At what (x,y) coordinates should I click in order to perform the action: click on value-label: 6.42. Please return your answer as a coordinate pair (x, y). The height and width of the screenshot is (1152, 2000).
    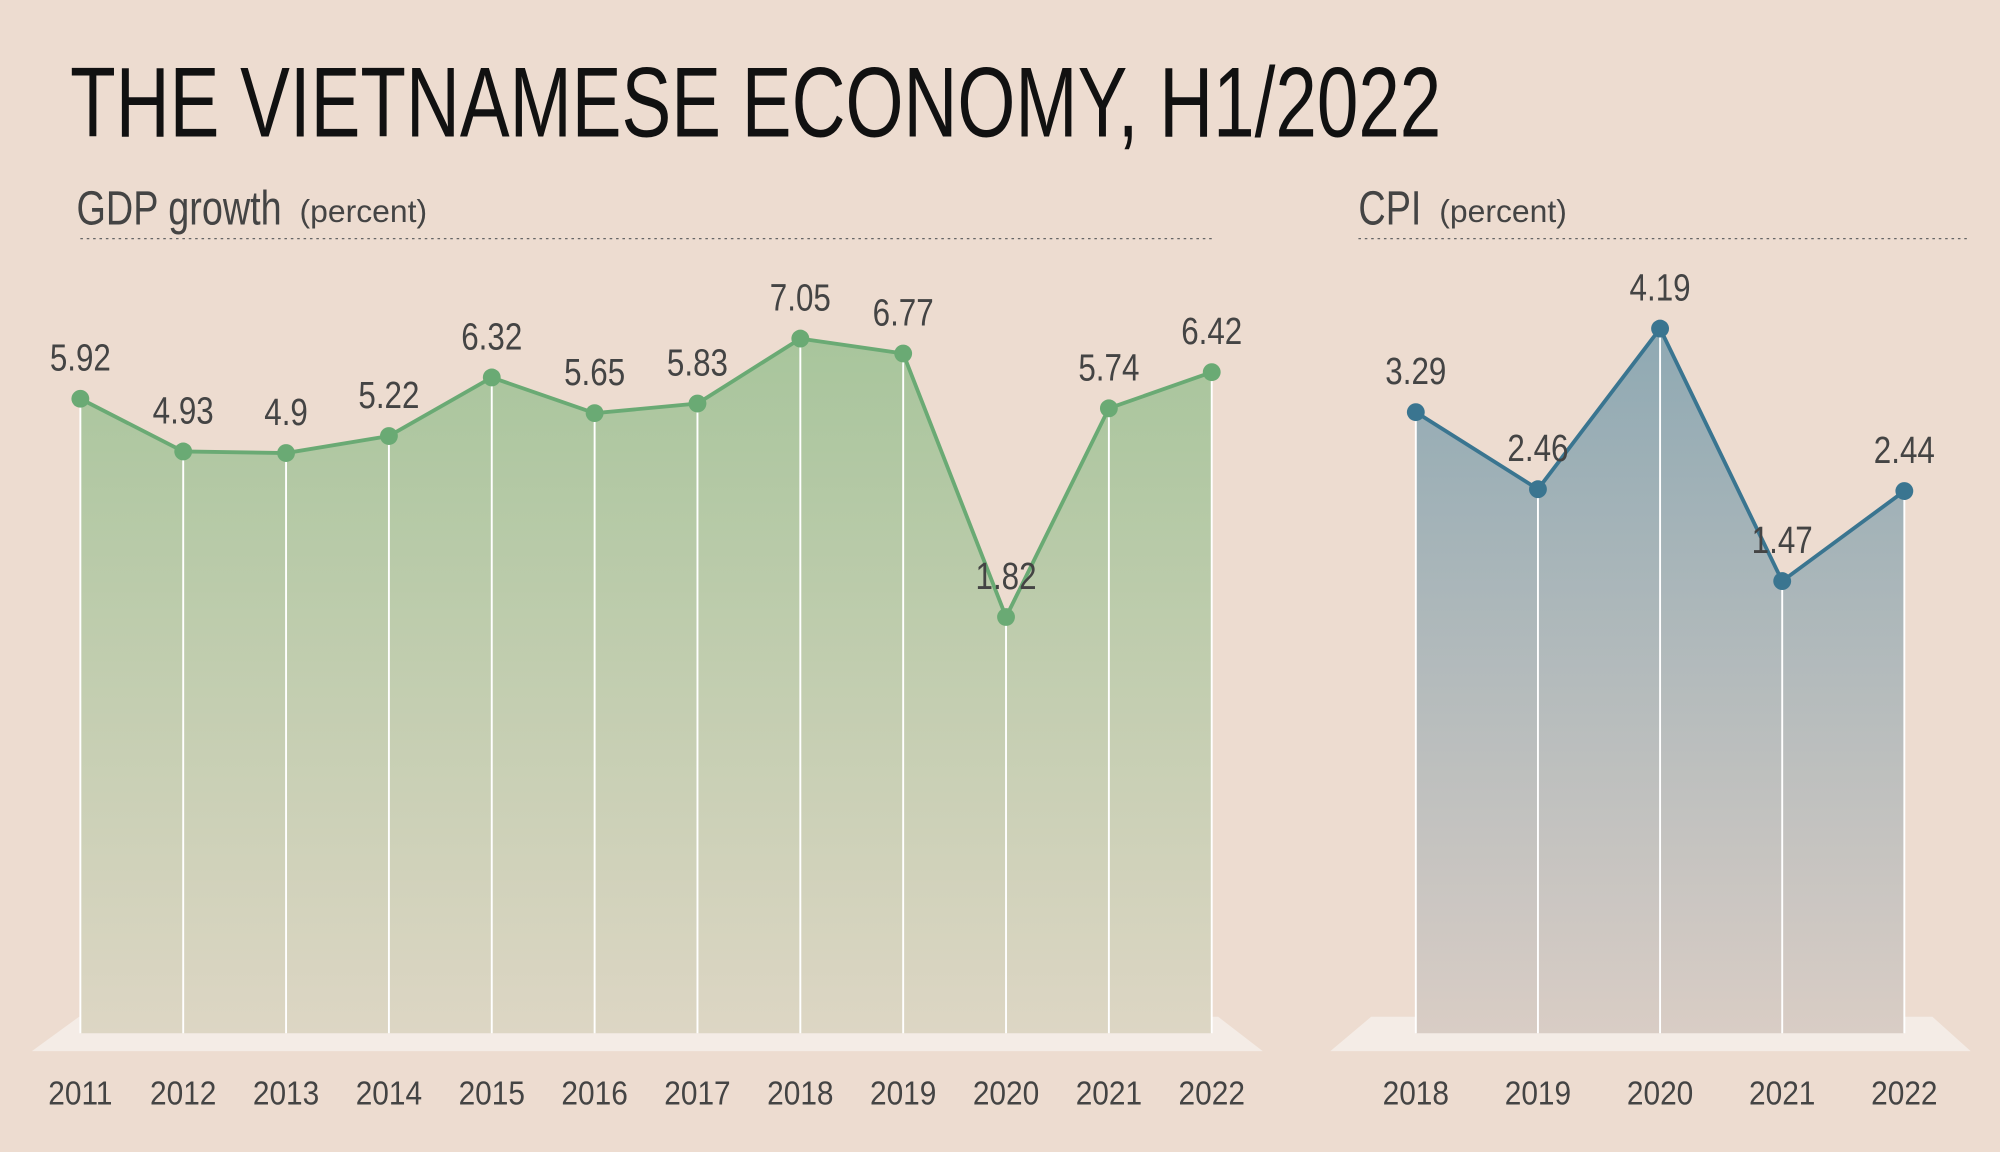
    Looking at the image, I should click on (1211, 331).